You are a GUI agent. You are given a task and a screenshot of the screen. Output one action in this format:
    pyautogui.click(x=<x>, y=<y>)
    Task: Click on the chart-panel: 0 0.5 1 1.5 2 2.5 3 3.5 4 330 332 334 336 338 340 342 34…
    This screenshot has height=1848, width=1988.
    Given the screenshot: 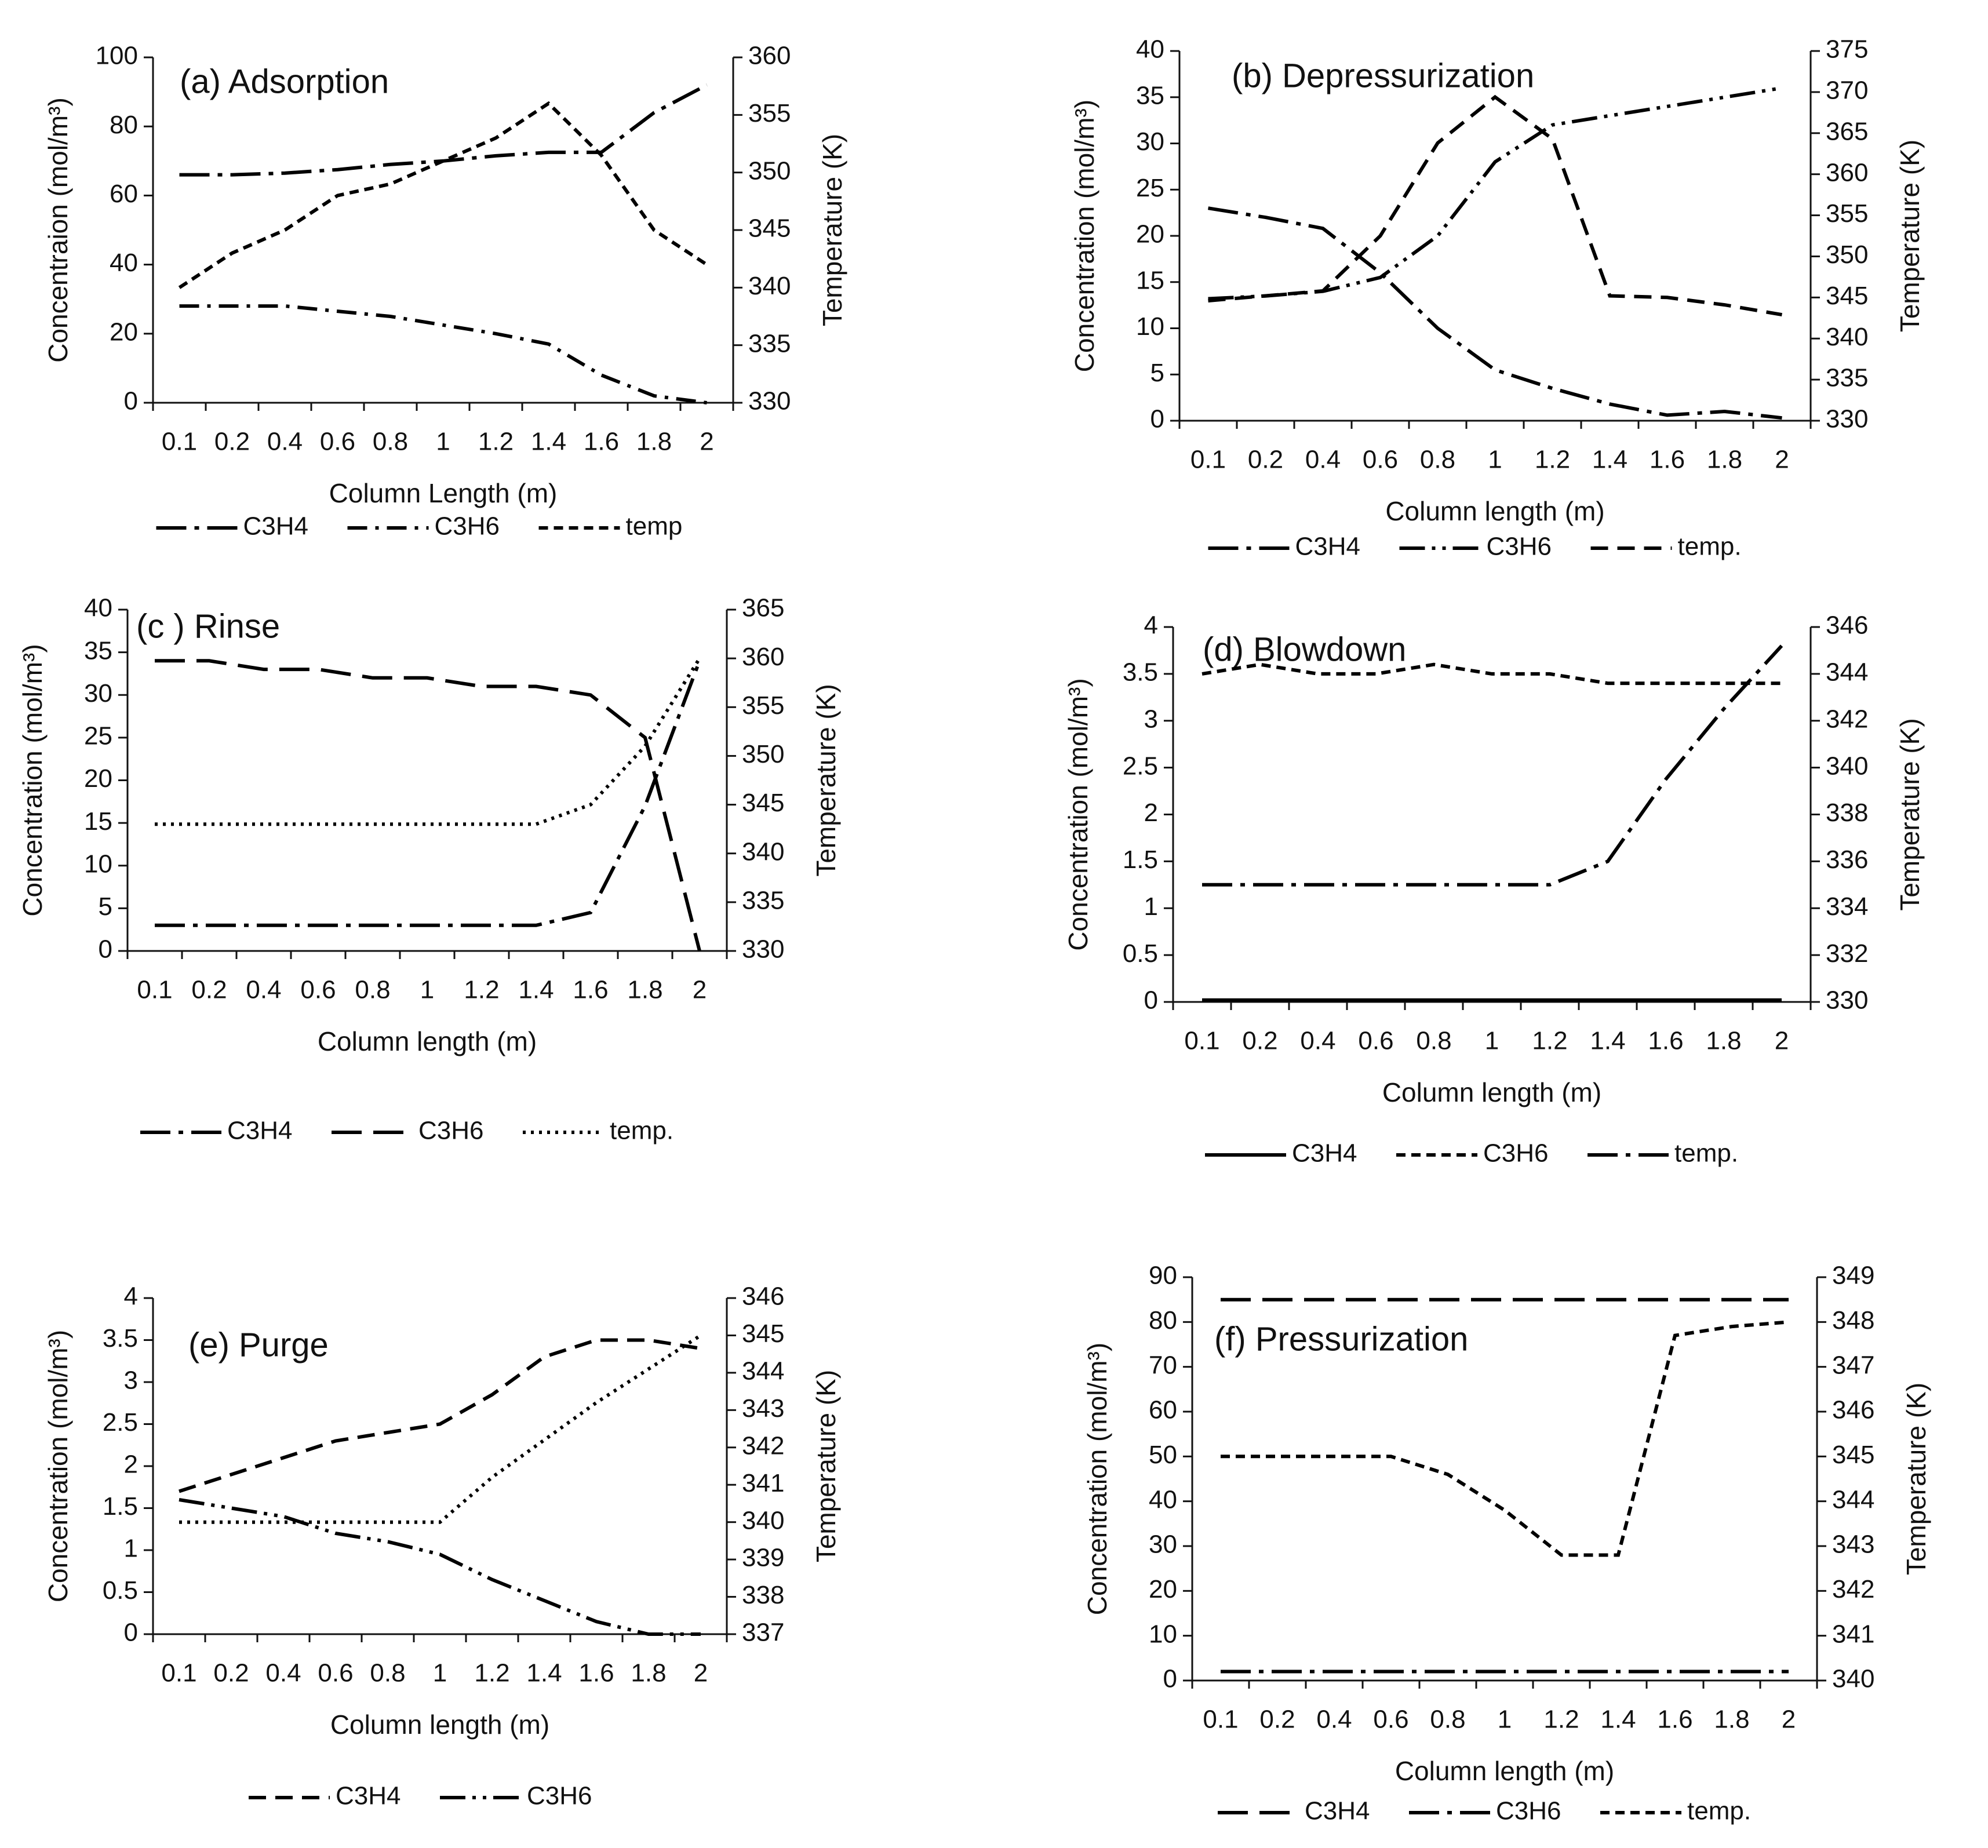 What is the action you would take?
    pyautogui.click(x=1494, y=889)
    